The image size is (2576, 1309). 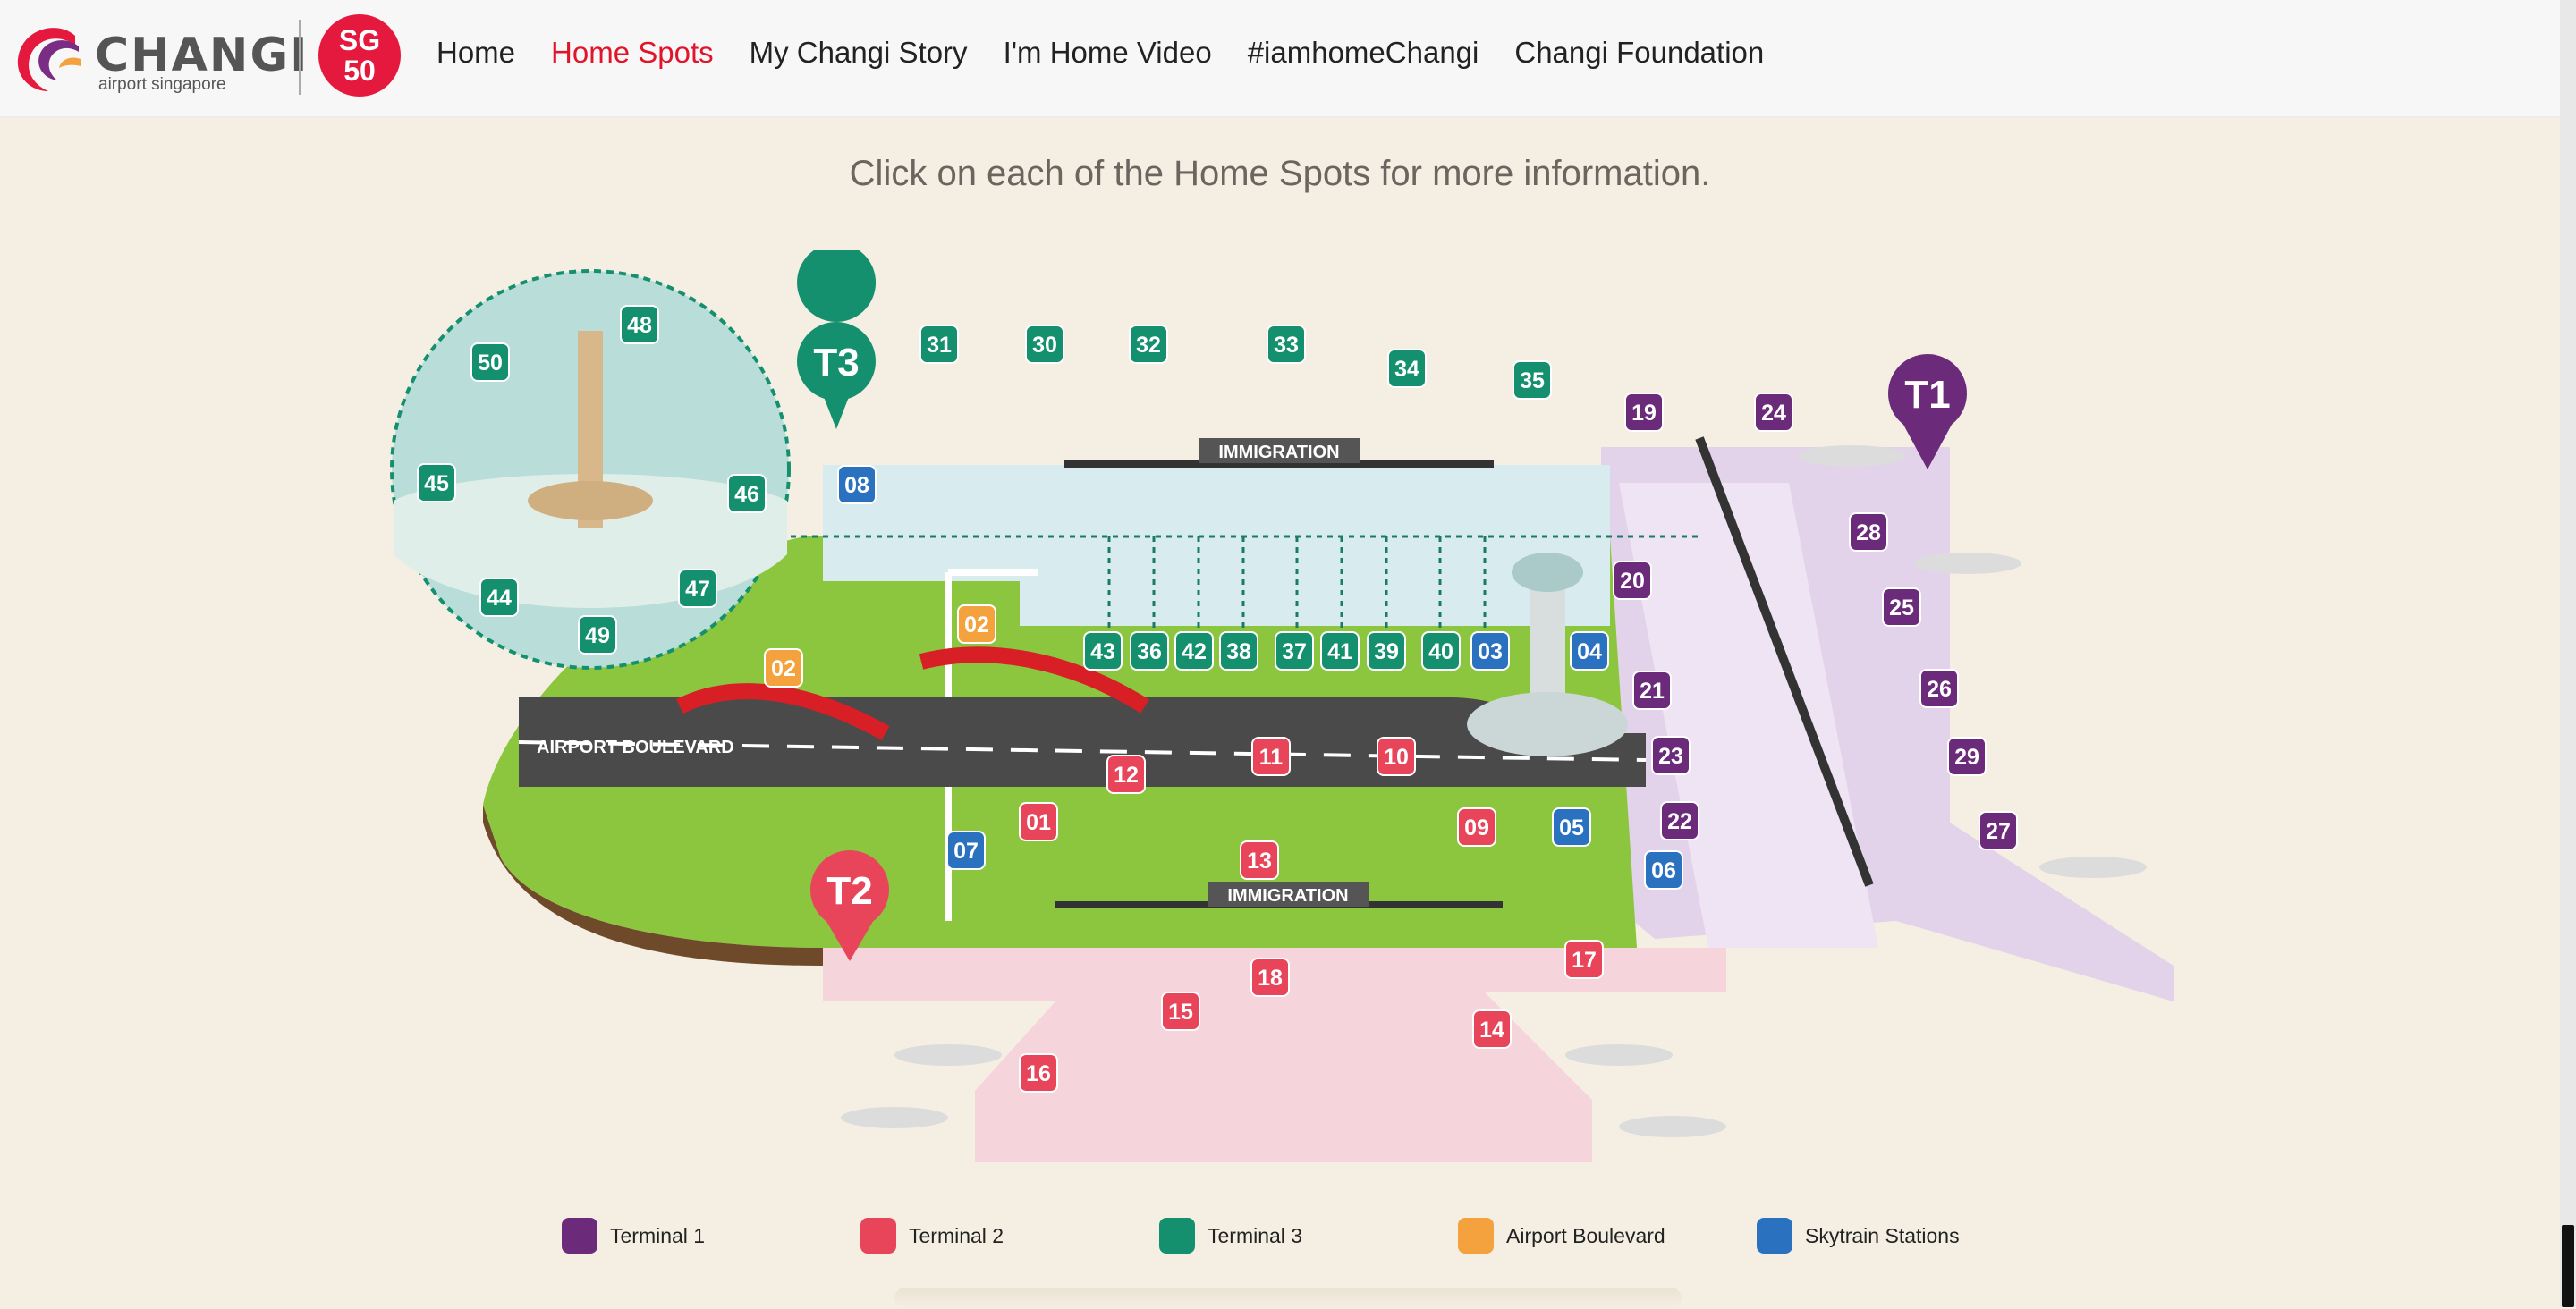 What do you see at coordinates (1038, 1073) in the screenshot?
I see `home-spot-16: 16` at bounding box center [1038, 1073].